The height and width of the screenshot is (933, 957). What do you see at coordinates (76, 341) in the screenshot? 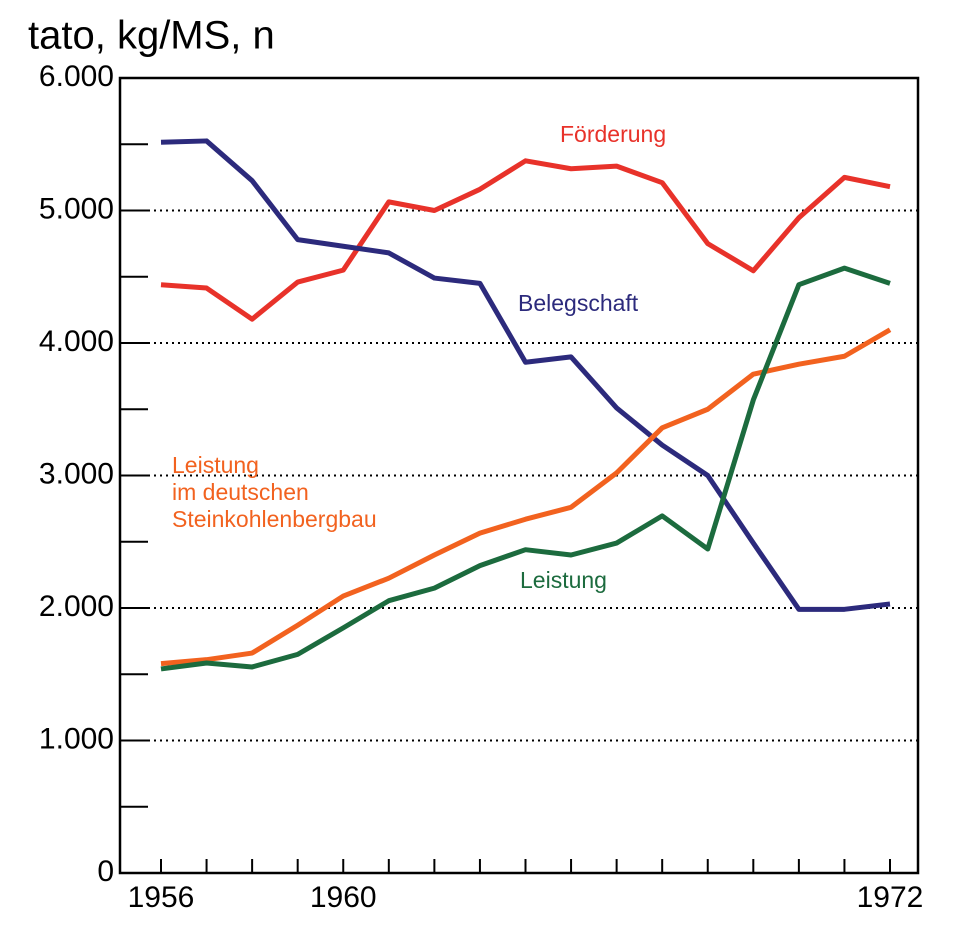
I see `y-tick-label: 4.000` at bounding box center [76, 341].